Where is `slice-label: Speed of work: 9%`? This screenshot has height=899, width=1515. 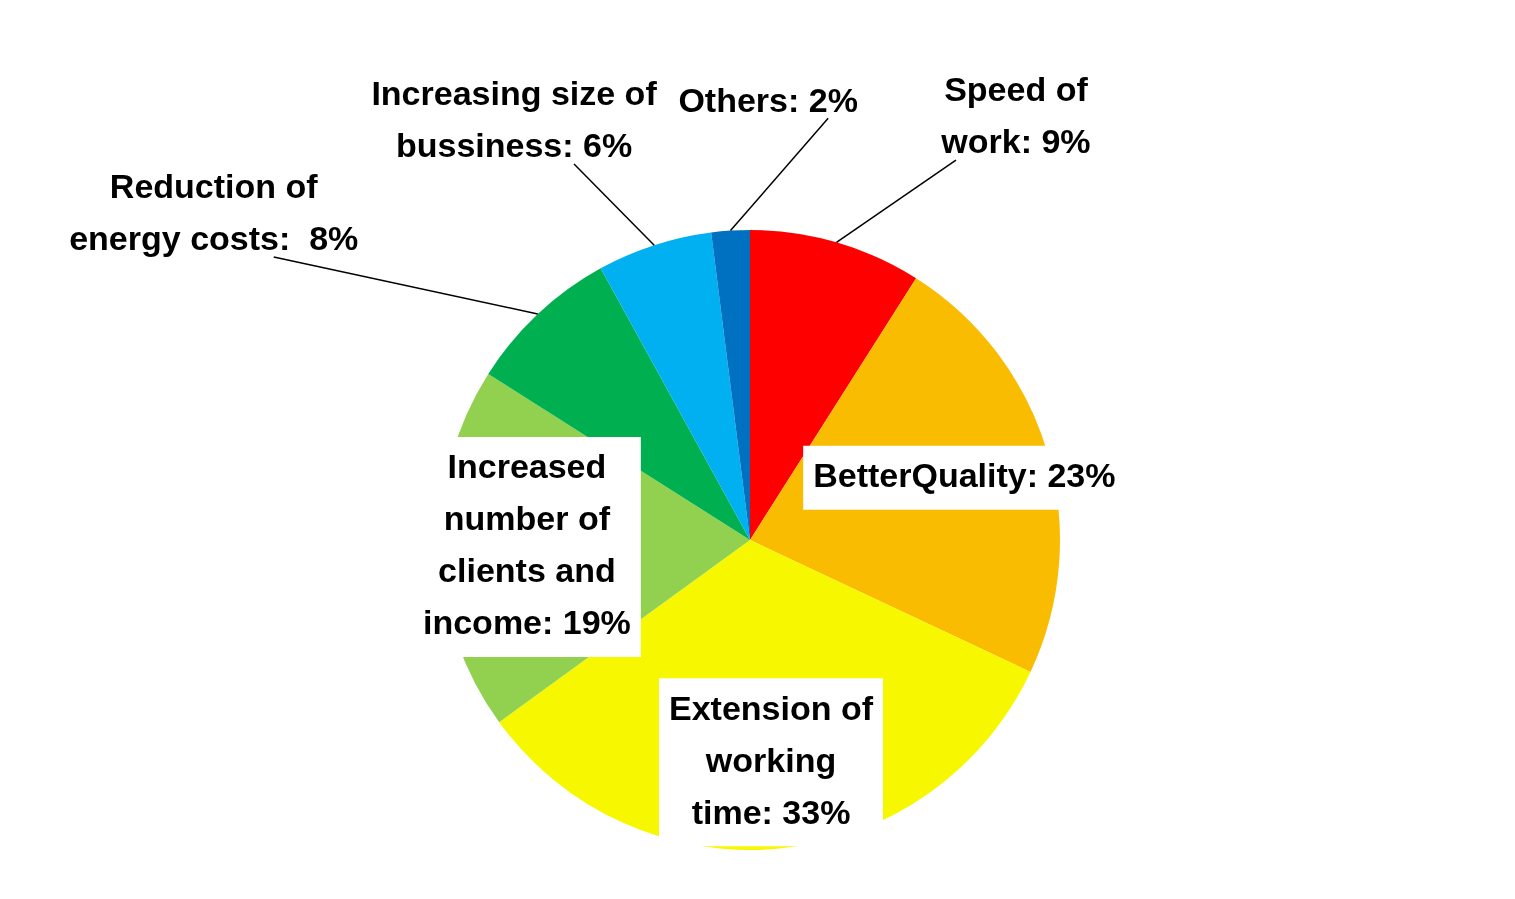
slice-label: Speed of work: 9% is located at coordinates (1015, 115).